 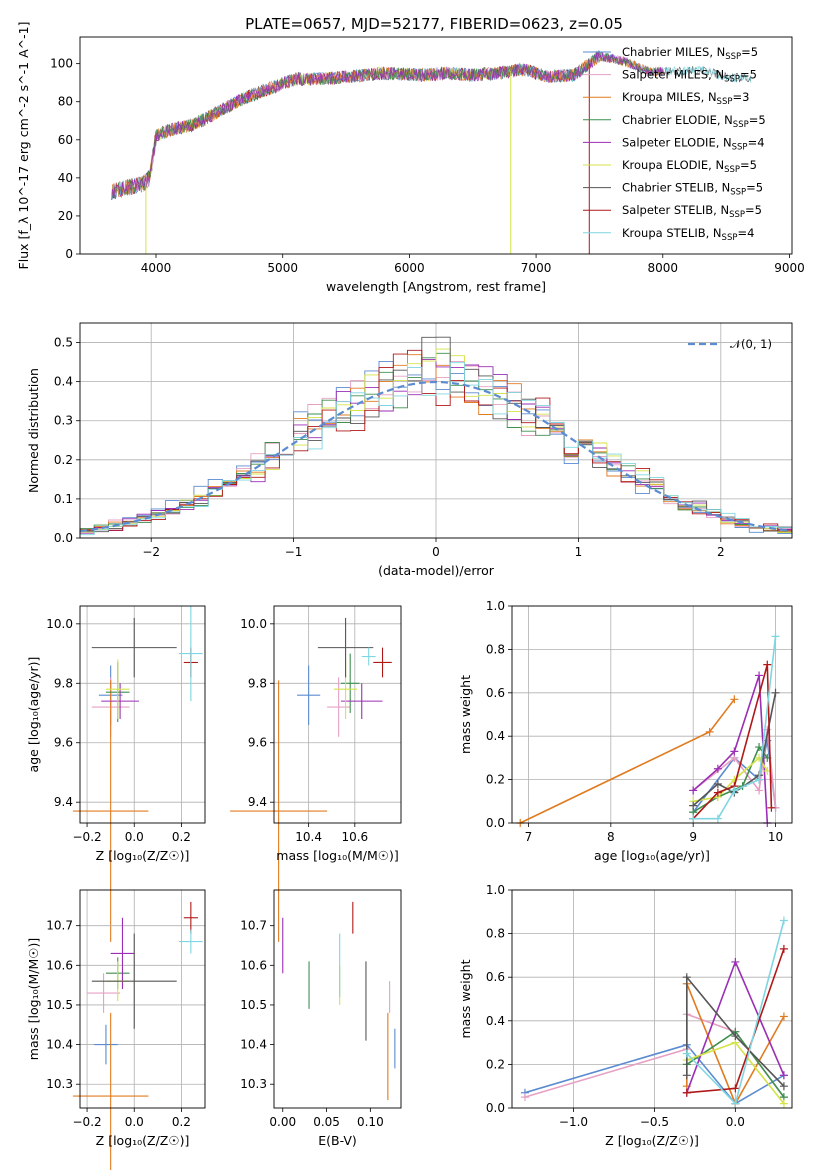 What do you see at coordinates (436, 570) in the screenshot?
I see `x-axis-label: (data-model)/error` at bounding box center [436, 570].